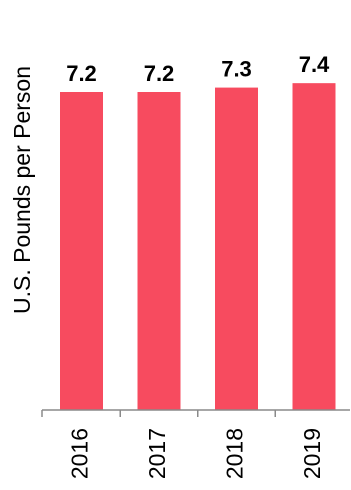 The image size is (351, 490). I want to click on bar-2016, so click(81, 251).